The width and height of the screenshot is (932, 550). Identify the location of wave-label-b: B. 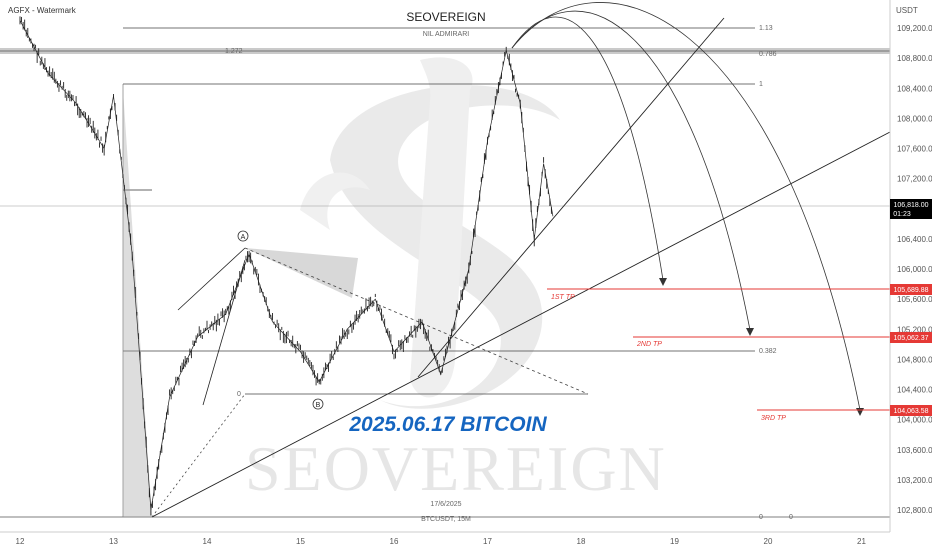
(318, 404).